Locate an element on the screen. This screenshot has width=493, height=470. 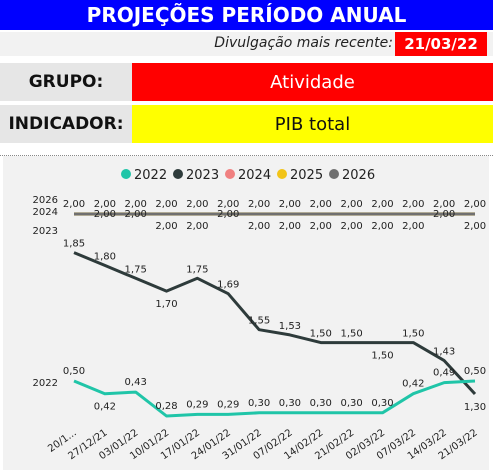
data-label-2022-10: 0,30 is located at coordinates (382, 403).